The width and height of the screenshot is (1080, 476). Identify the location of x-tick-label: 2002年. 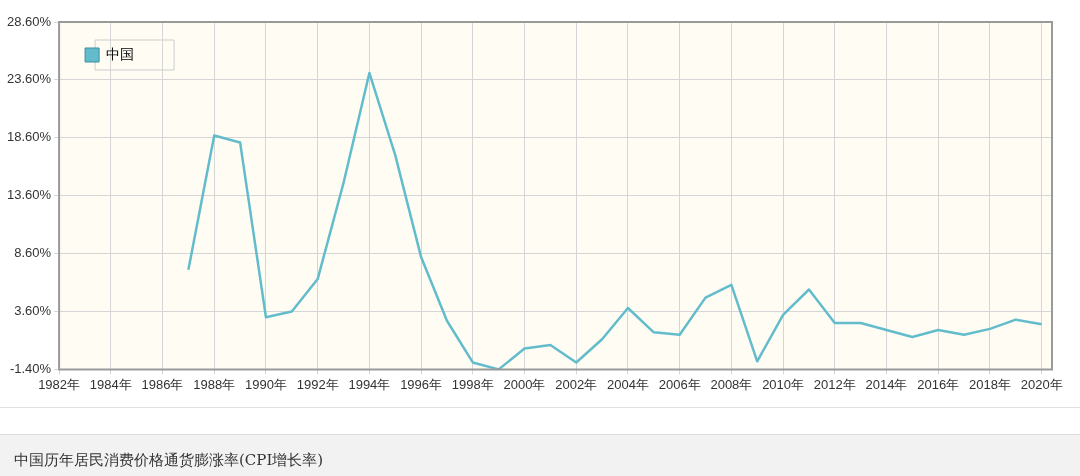
(576, 384).